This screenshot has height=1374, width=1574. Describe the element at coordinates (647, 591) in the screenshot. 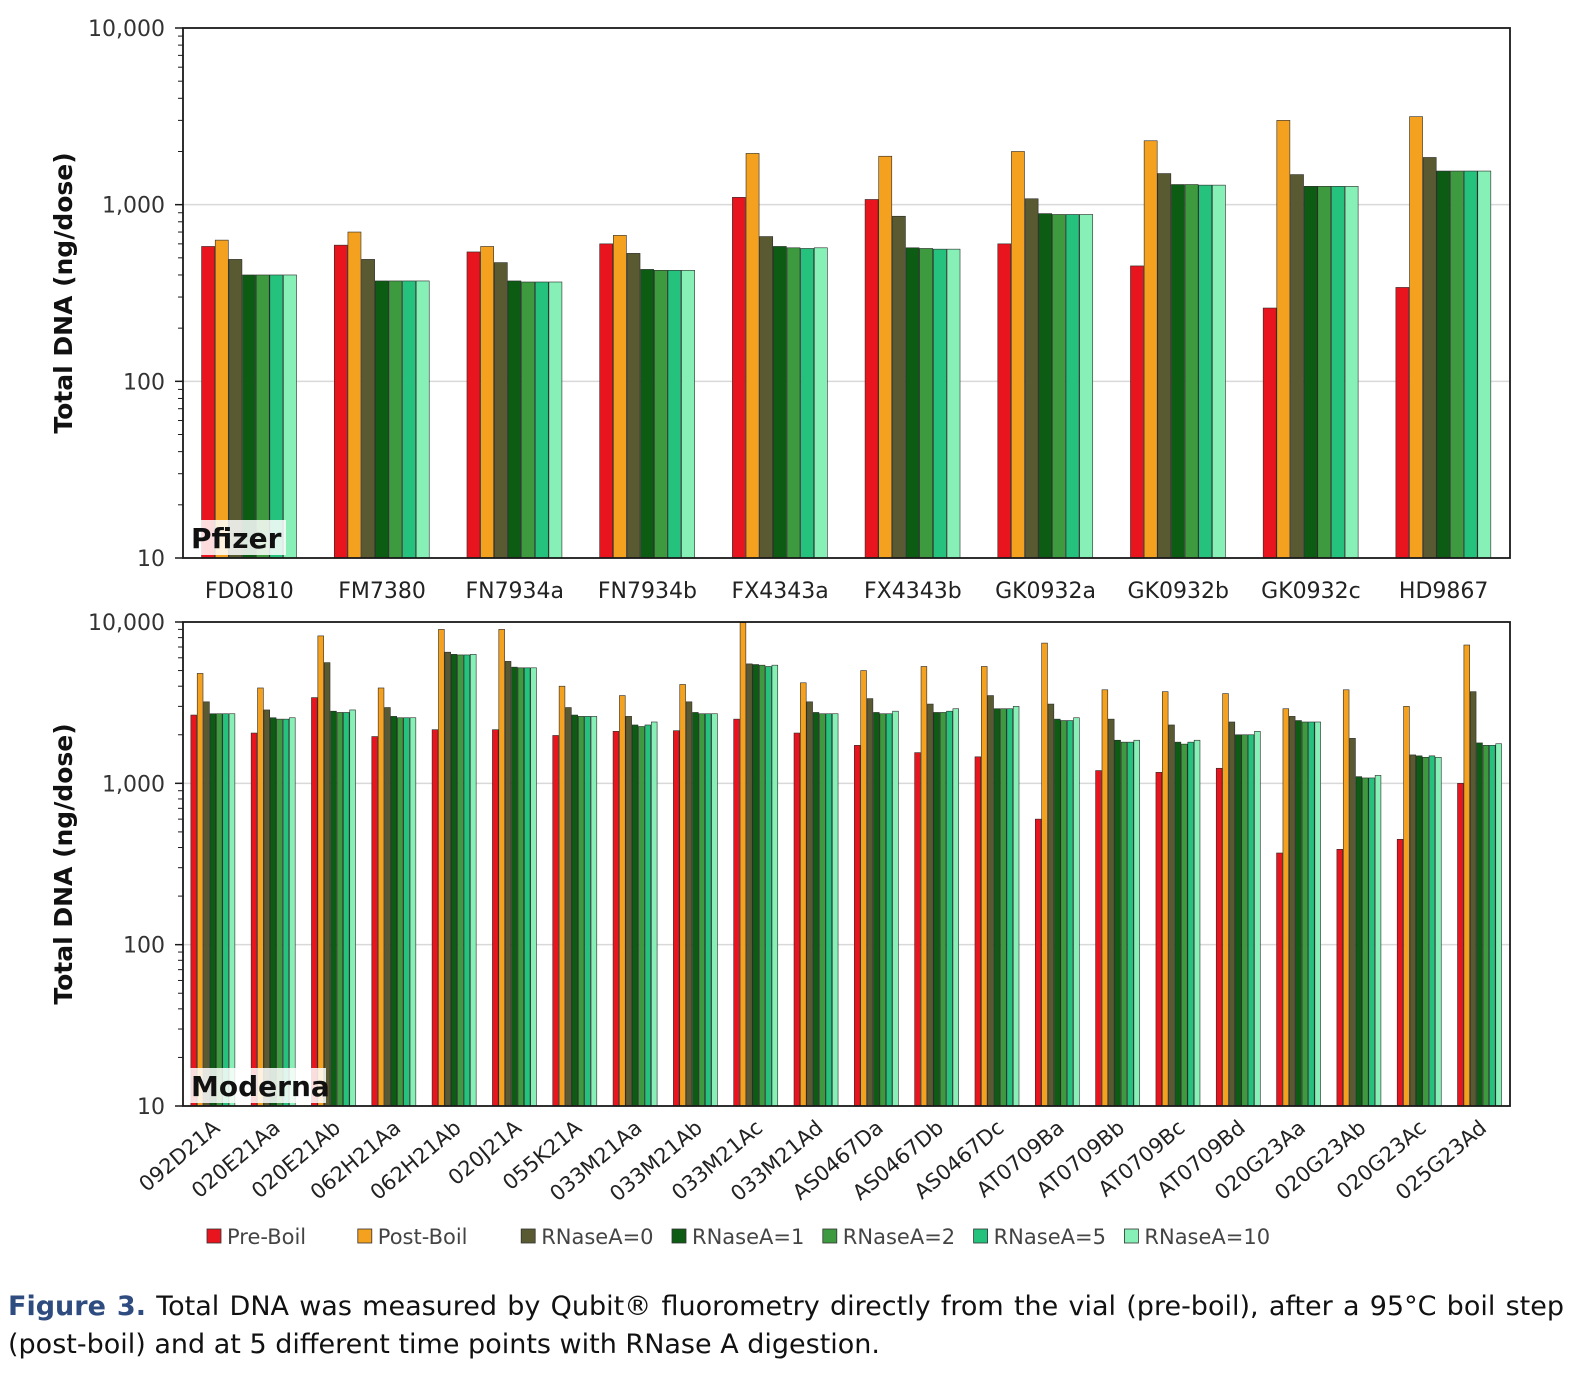

I see `x-tick-label: FN7934b` at that location.